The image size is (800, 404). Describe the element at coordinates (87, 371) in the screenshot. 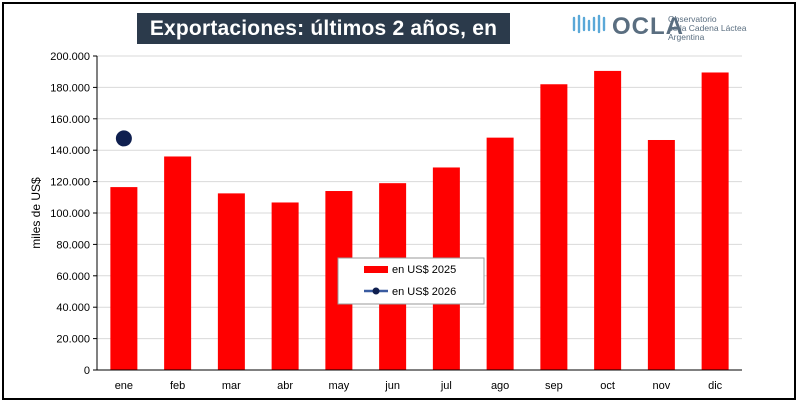

I see `y-tick-label: 0` at that location.